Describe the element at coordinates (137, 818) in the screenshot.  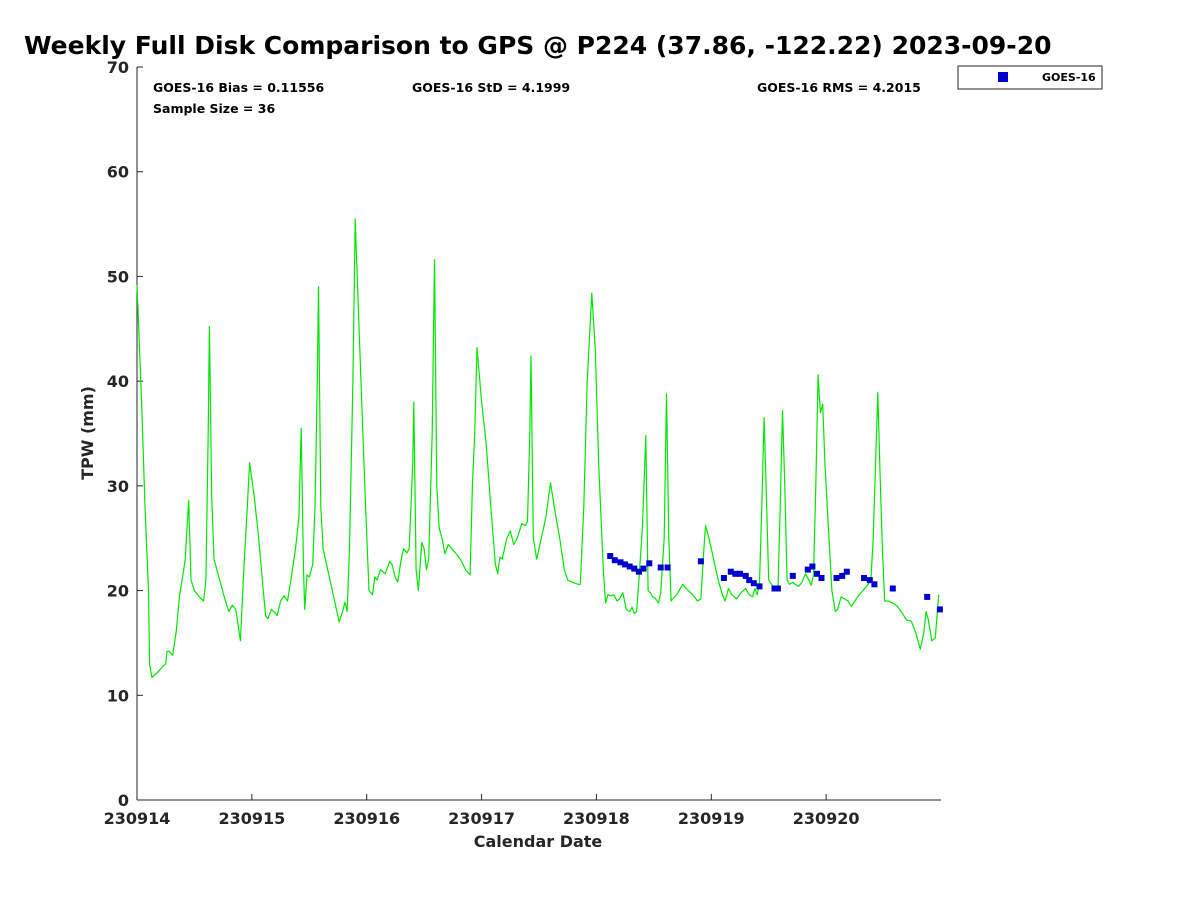
I see `x-tick-label: 230914` at that location.